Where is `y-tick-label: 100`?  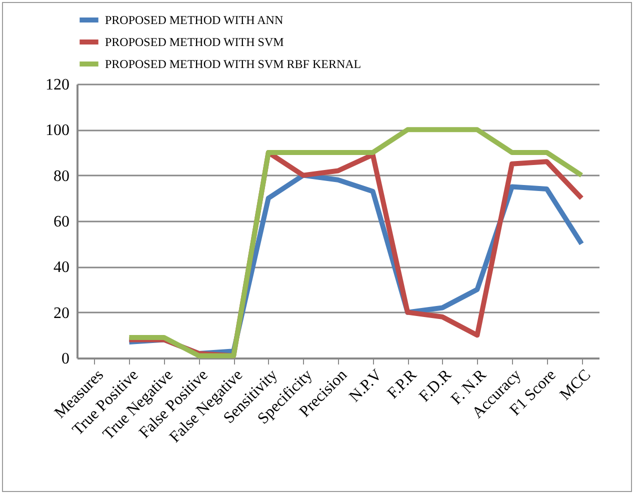
y-tick-label: 100 is located at coordinates (58, 131).